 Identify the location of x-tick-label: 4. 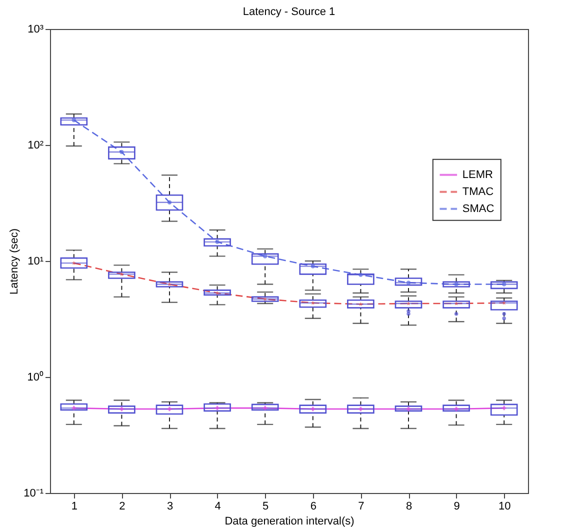
(217, 506).